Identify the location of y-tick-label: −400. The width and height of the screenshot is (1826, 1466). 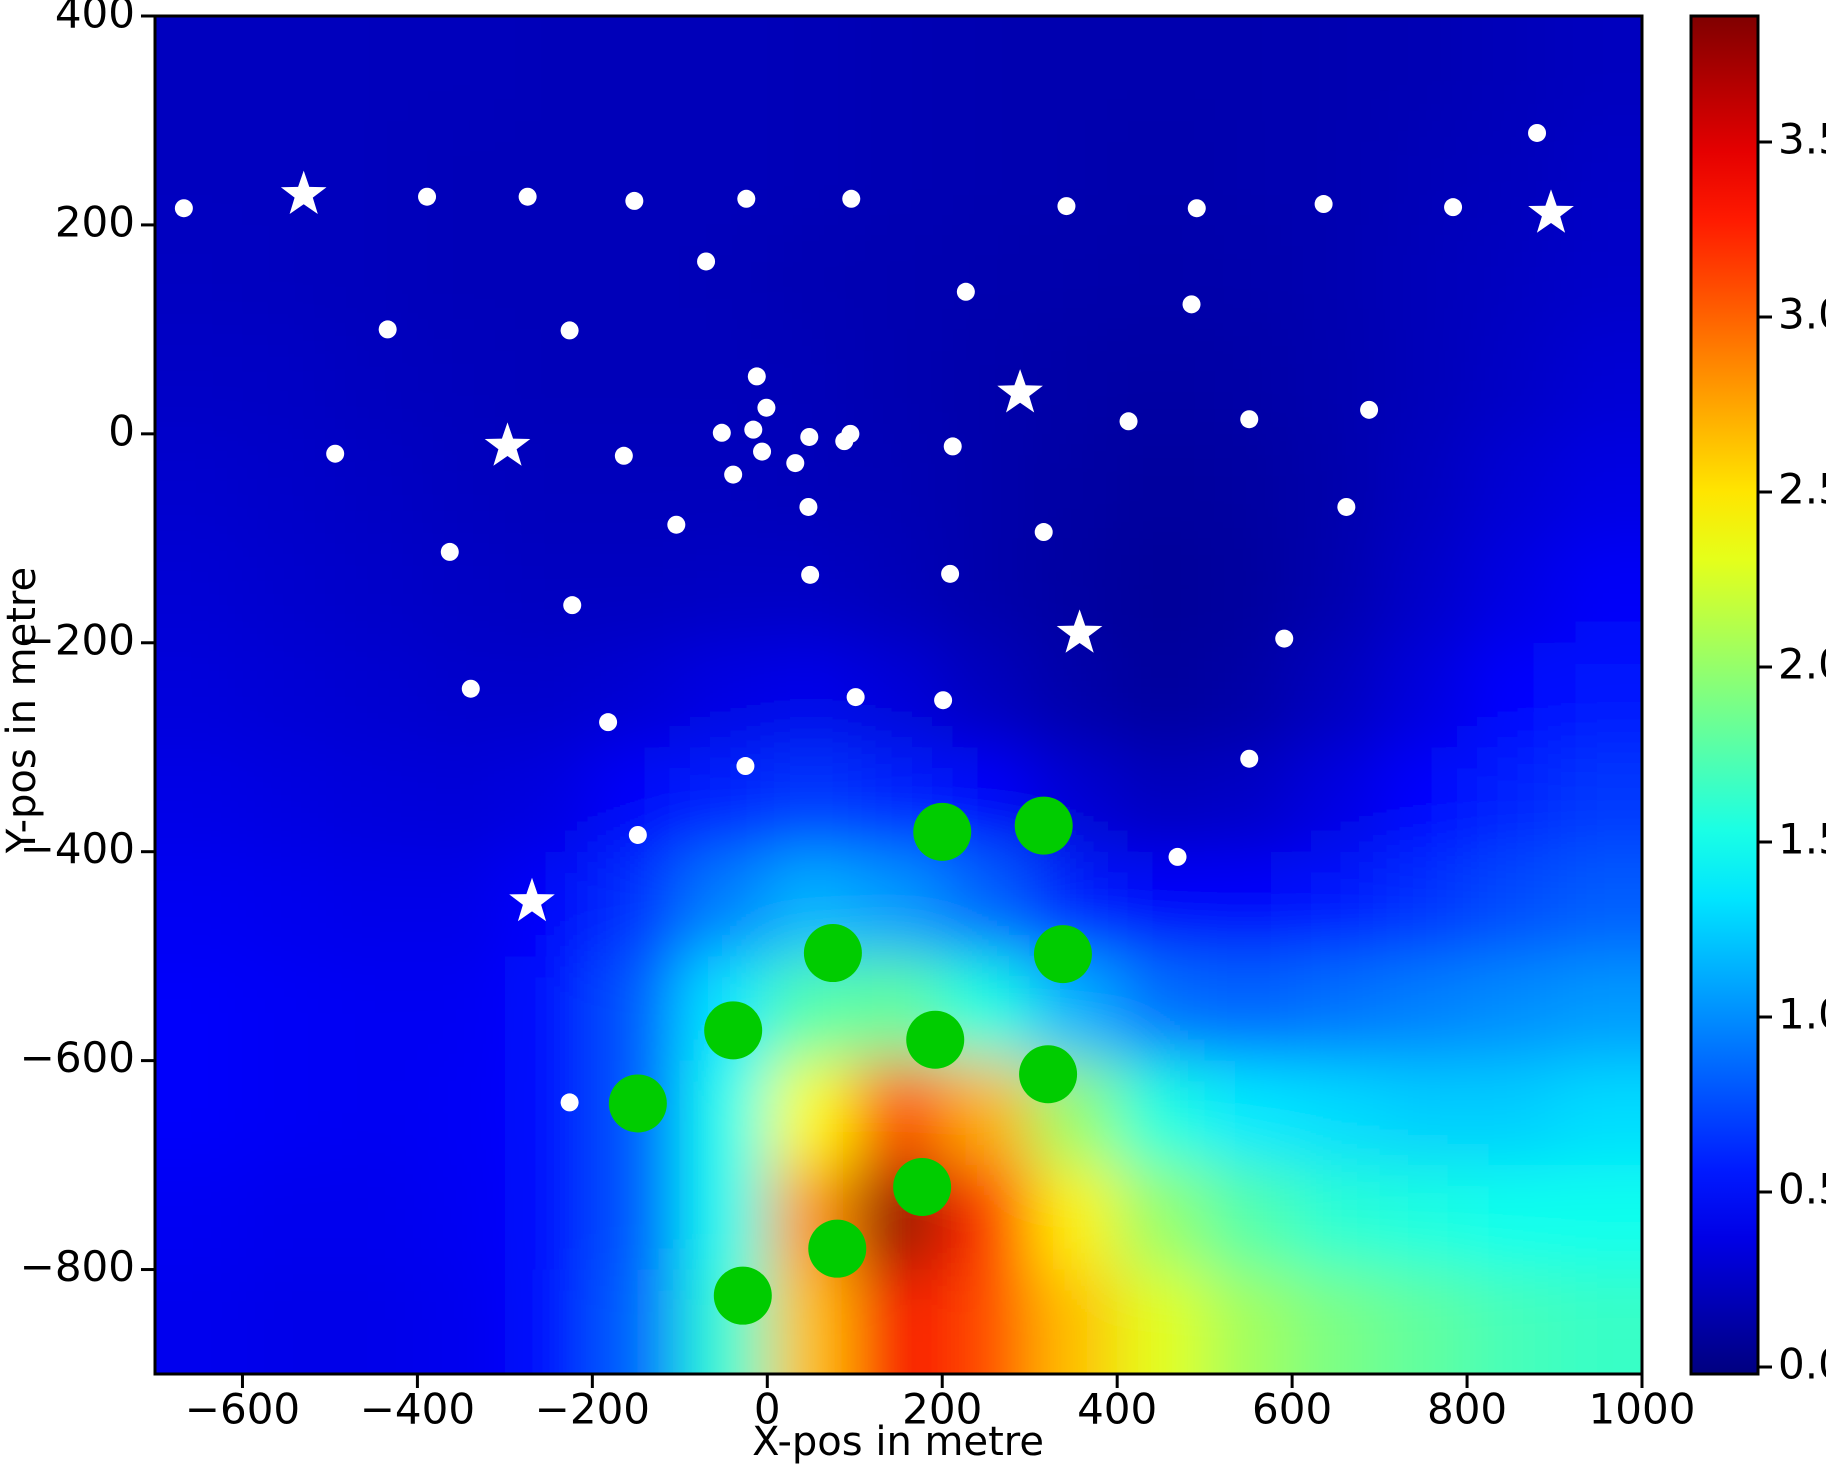
(77, 848).